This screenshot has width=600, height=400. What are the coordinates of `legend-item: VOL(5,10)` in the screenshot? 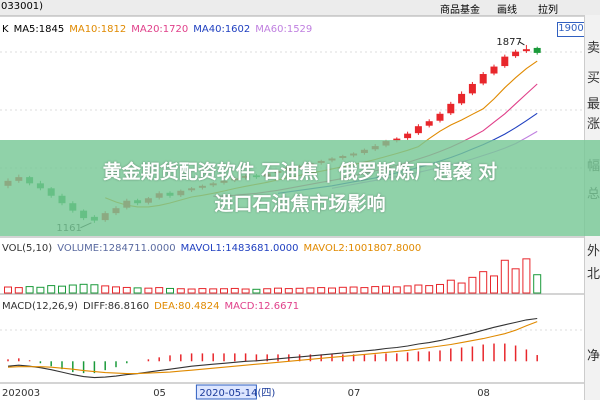 It's located at (27, 248).